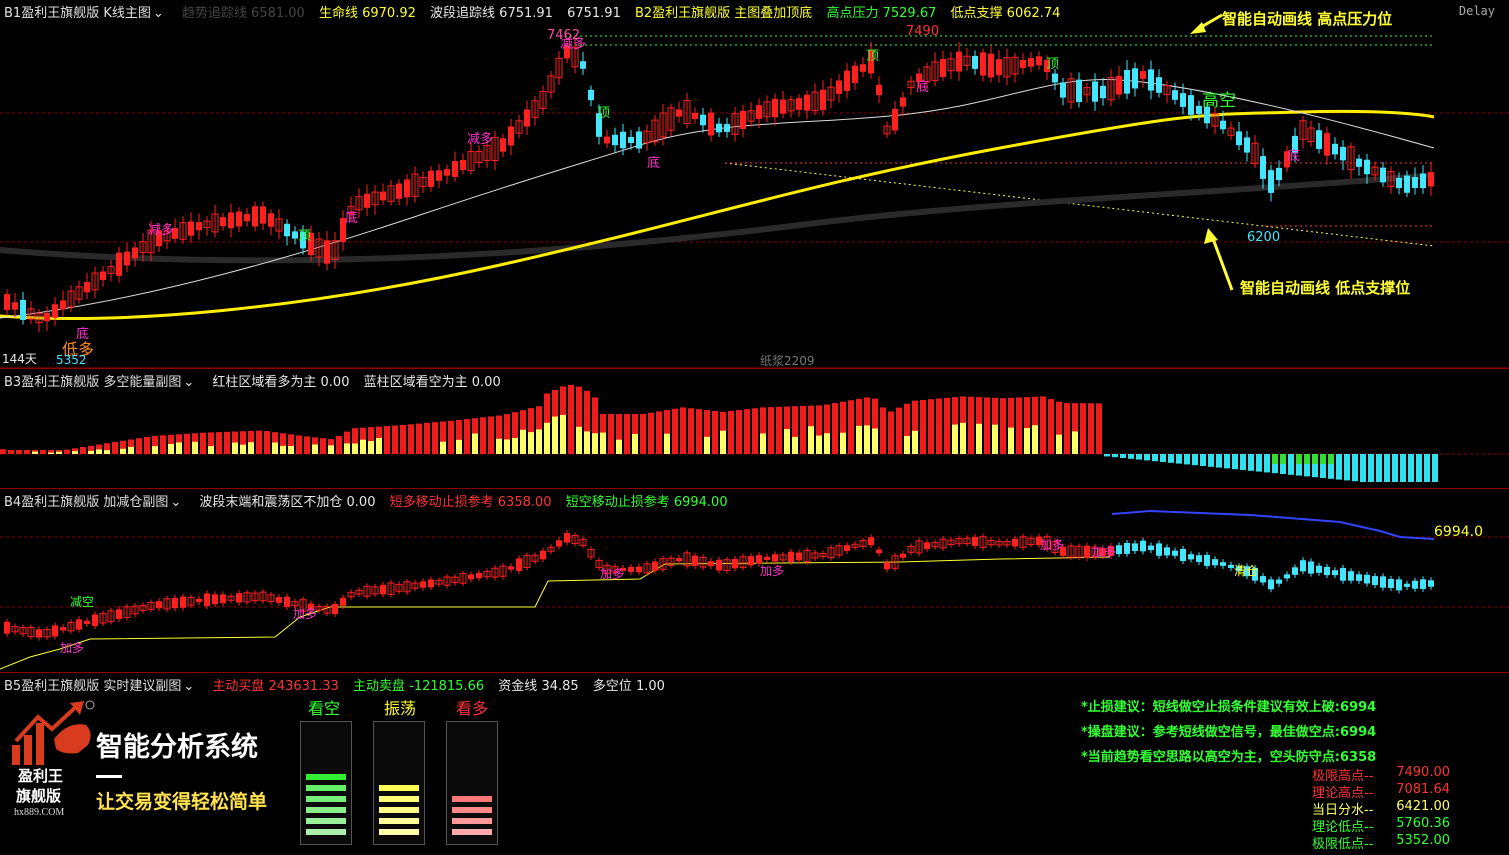 The height and width of the screenshot is (855, 1509). I want to click on sub3-title: B3盈利王旗舰版 多空能量副图, so click(93, 382).